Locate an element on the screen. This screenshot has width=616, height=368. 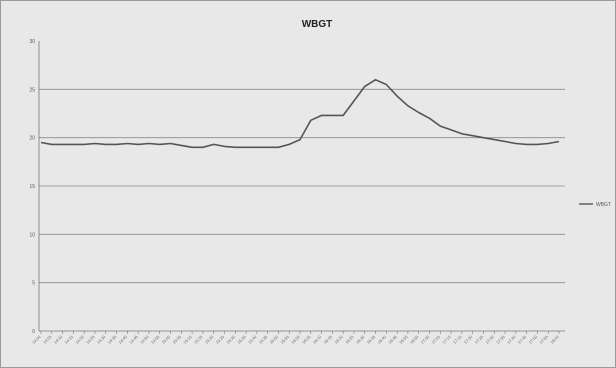
x-tick-label: 14:10 is located at coordinates (58, 339).